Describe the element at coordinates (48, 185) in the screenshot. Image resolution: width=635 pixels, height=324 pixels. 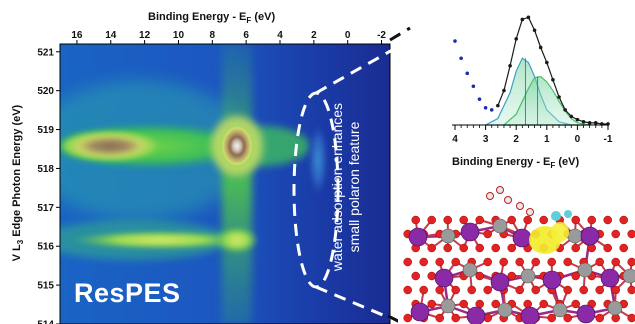
I see `heatmap-y-ticks: 521 520 519 518 517 516 515 514` at that location.